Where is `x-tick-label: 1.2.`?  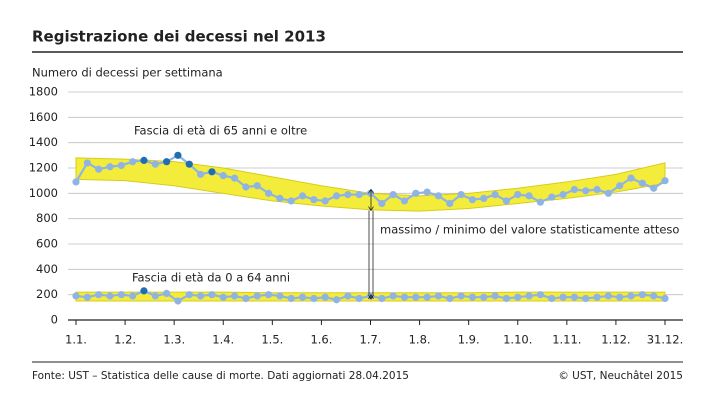
x-tick-label: 1.2. is located at coordinates (125, 340).